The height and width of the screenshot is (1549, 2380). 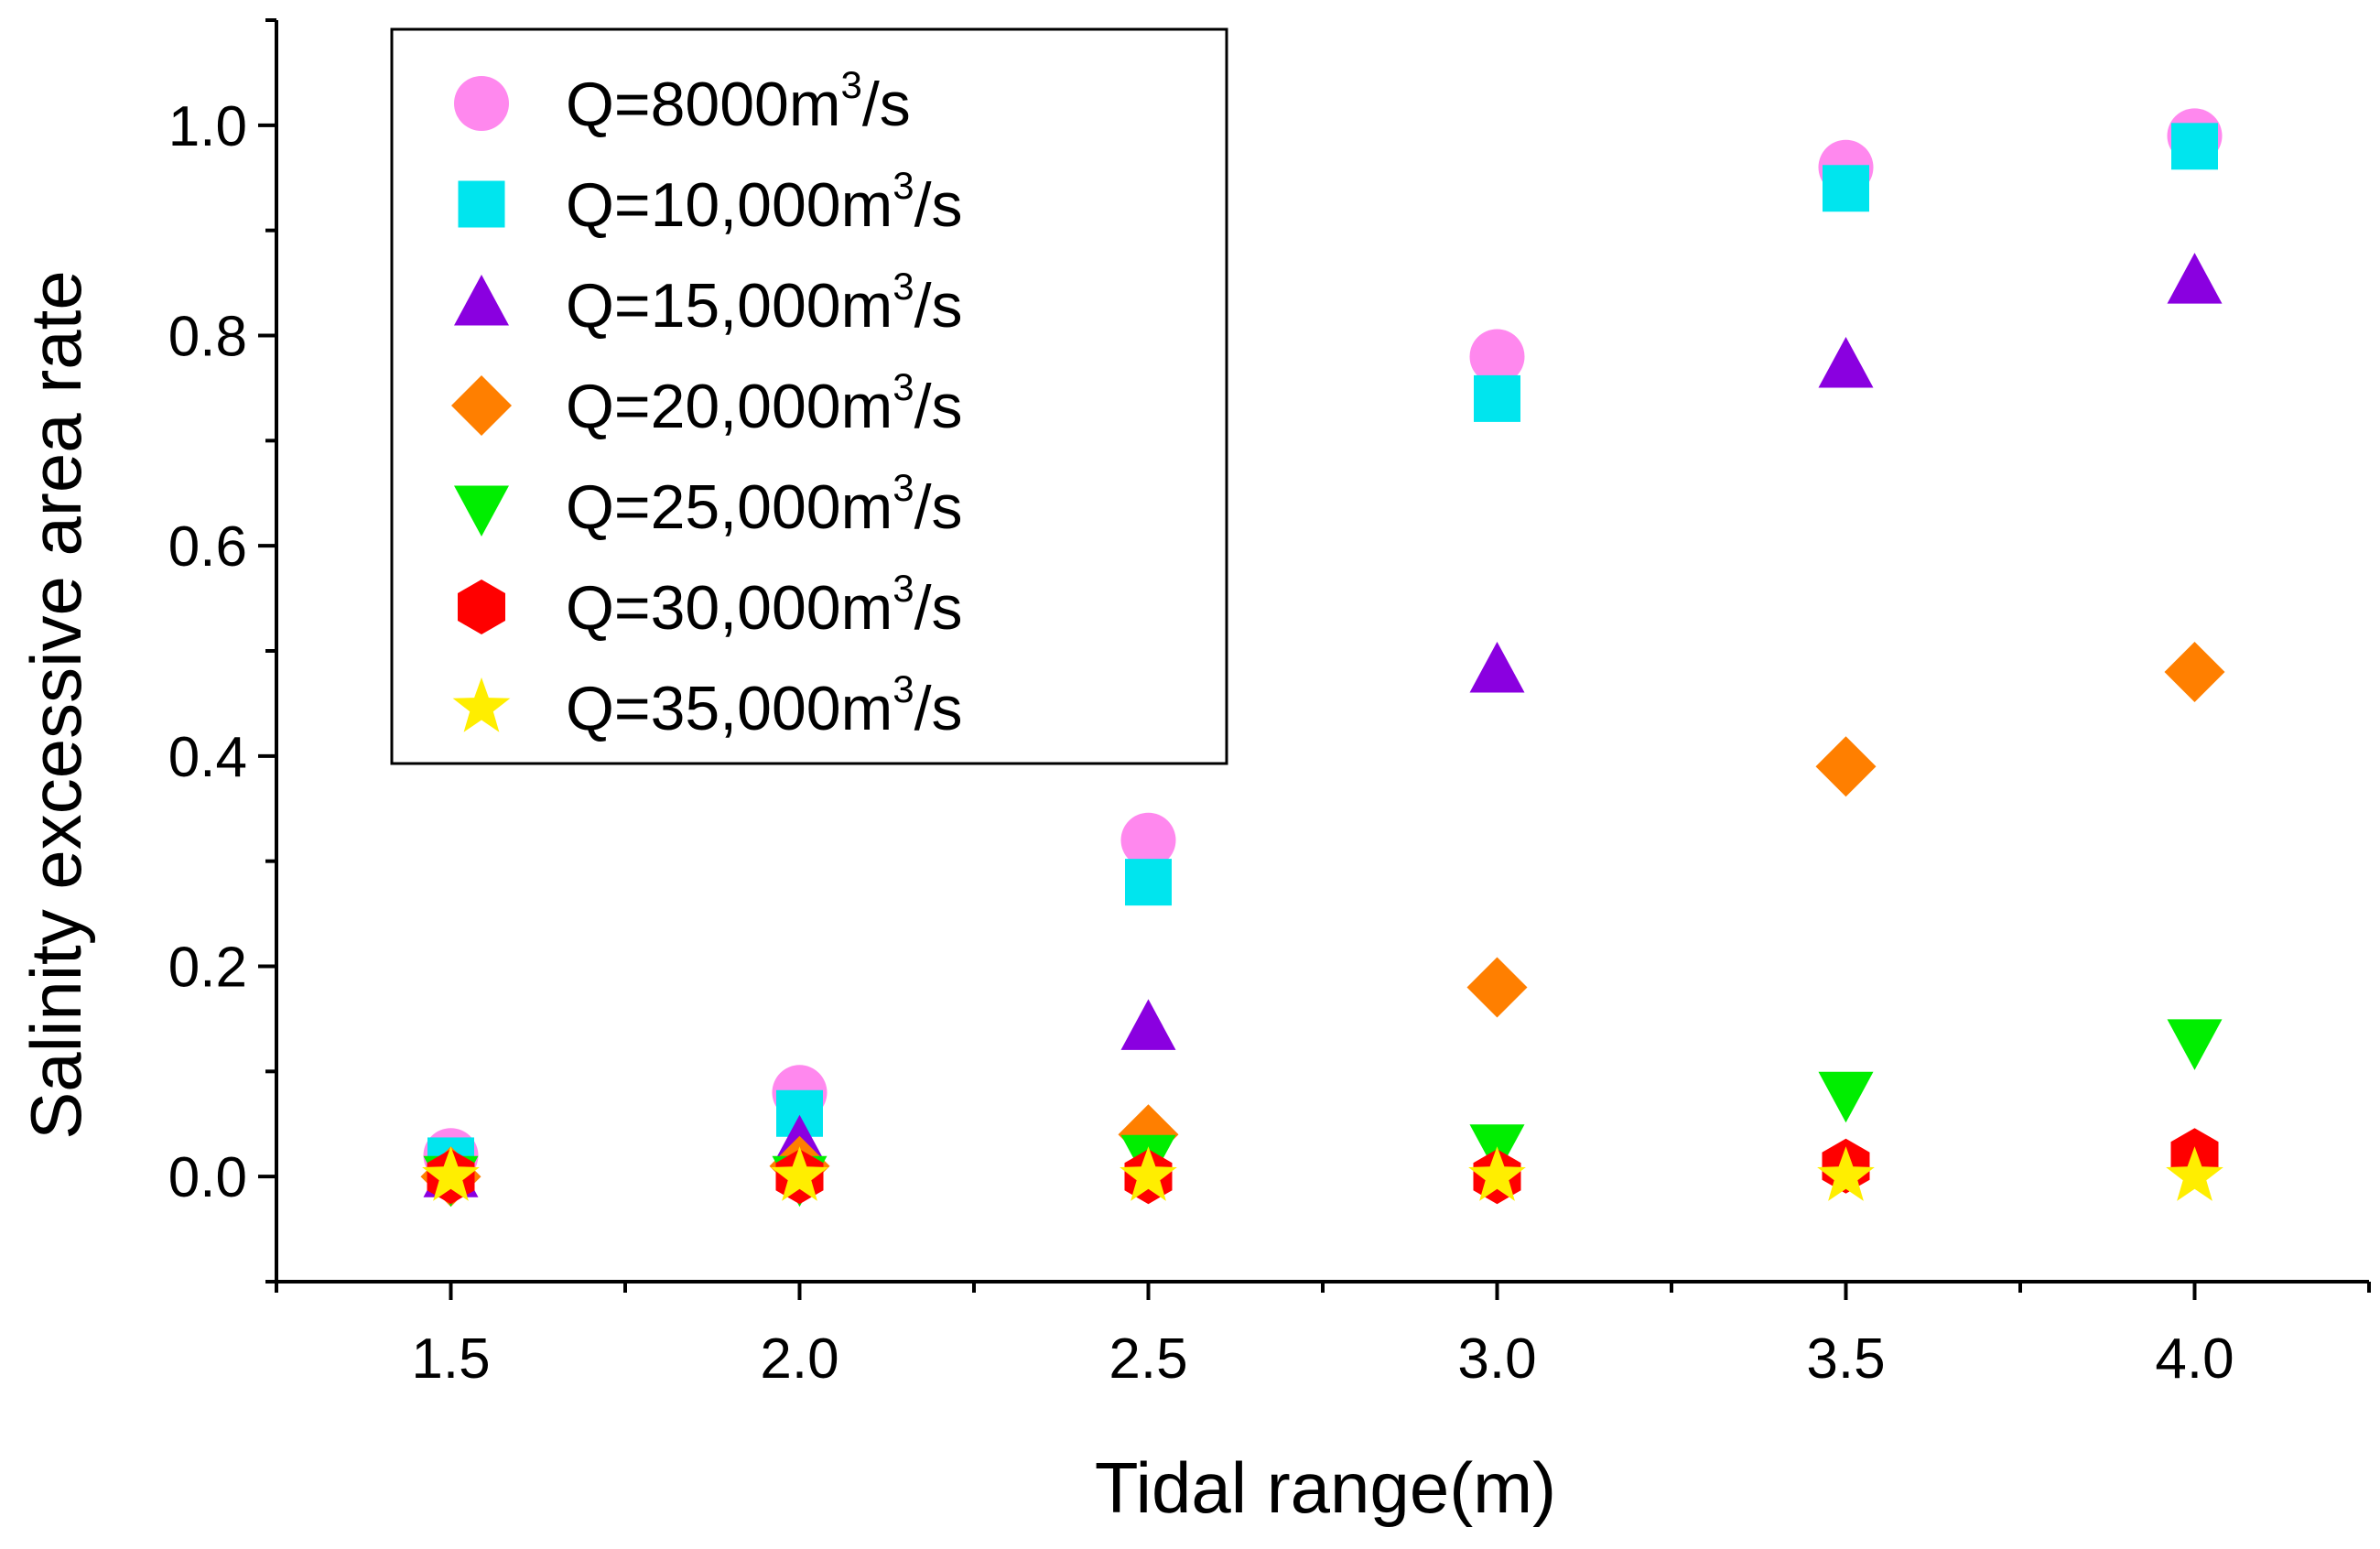 I want to click on legend-label: Q=35,000m3/s, so click(x=764, y=705).